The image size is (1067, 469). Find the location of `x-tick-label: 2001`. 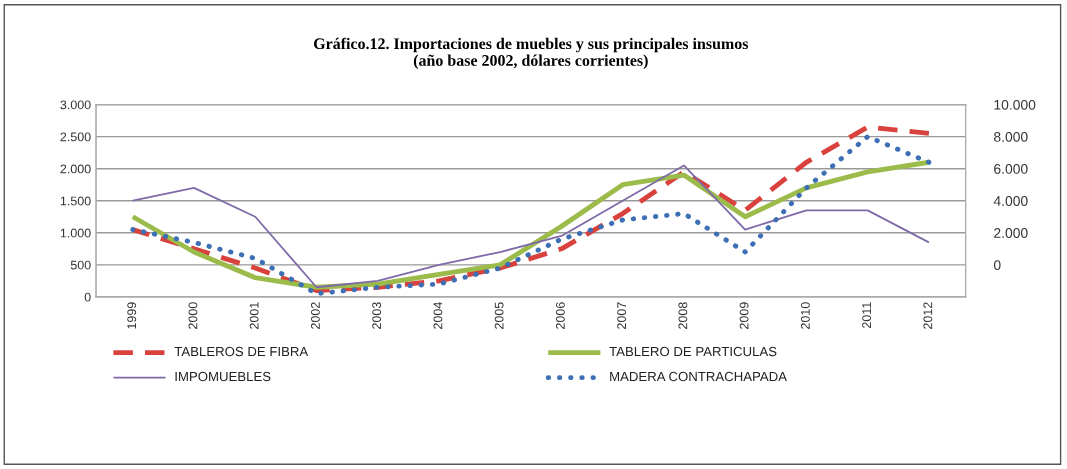

x-tick-label: 2001 is located at coordinates (254, 315).